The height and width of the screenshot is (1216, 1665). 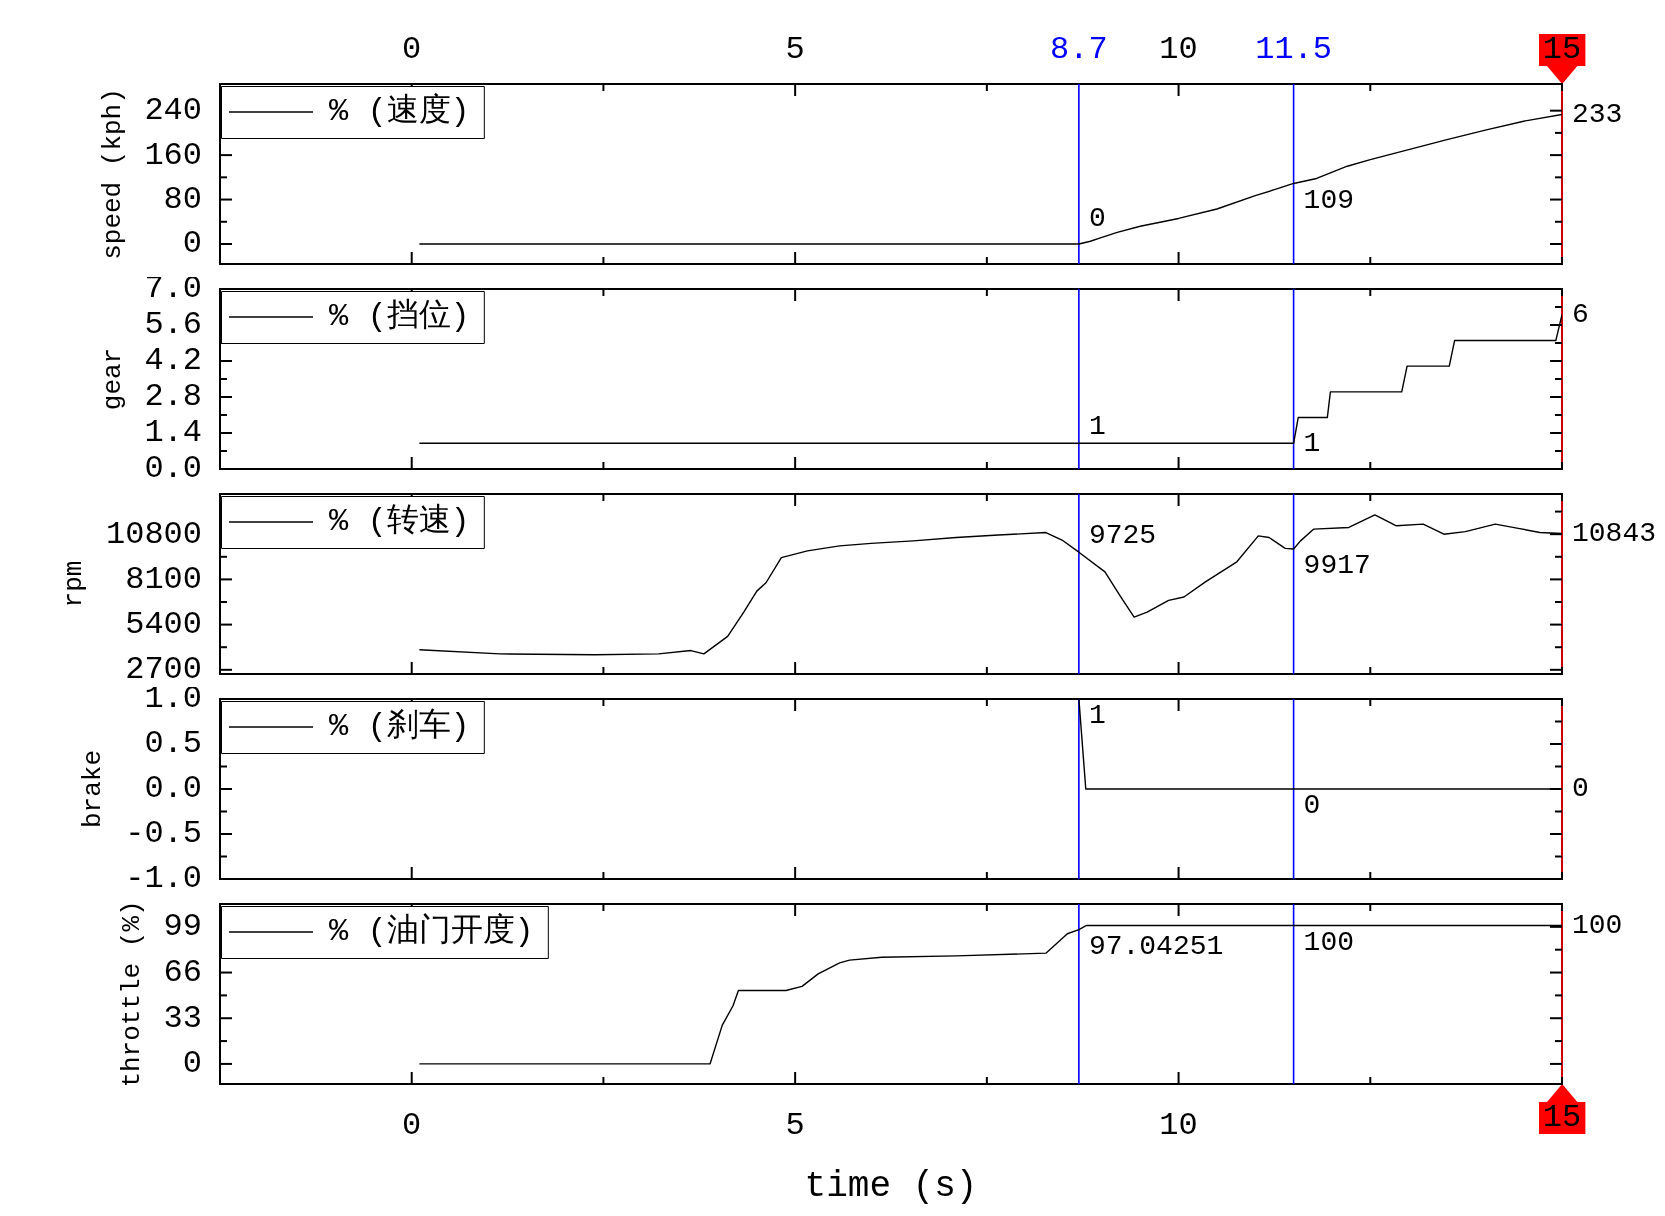 I want to click on ref-line-label: 11.5, so click(x=1294, y=50).